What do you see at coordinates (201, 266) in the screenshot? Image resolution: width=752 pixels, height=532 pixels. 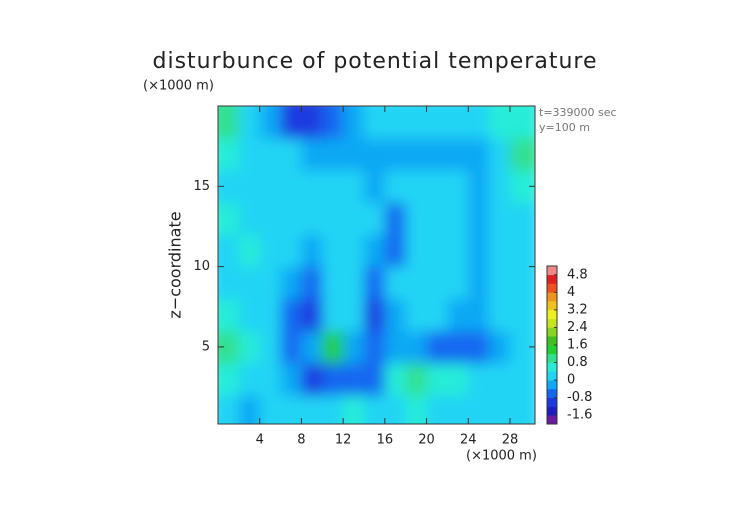 I see `y-tick-label: 10` at bounding box center [201, 266].